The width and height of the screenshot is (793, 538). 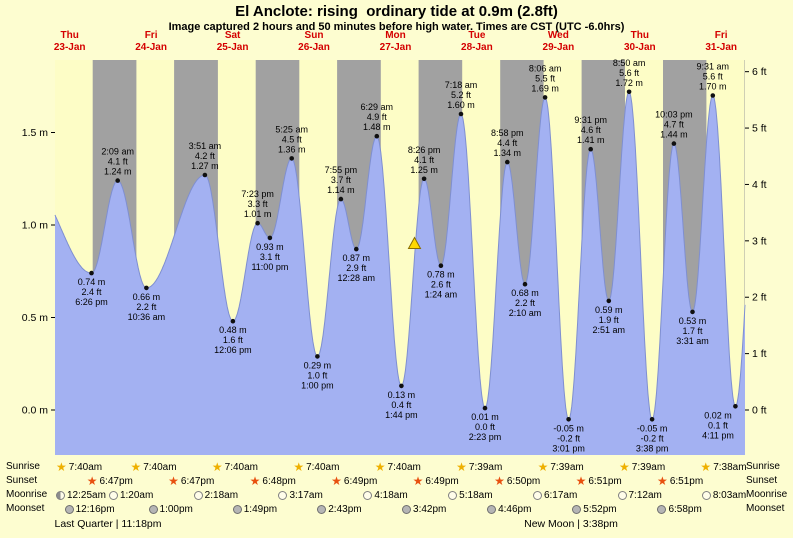 I want to click on tide-point-label: 5.2 ft, so click(x=461, y=95).